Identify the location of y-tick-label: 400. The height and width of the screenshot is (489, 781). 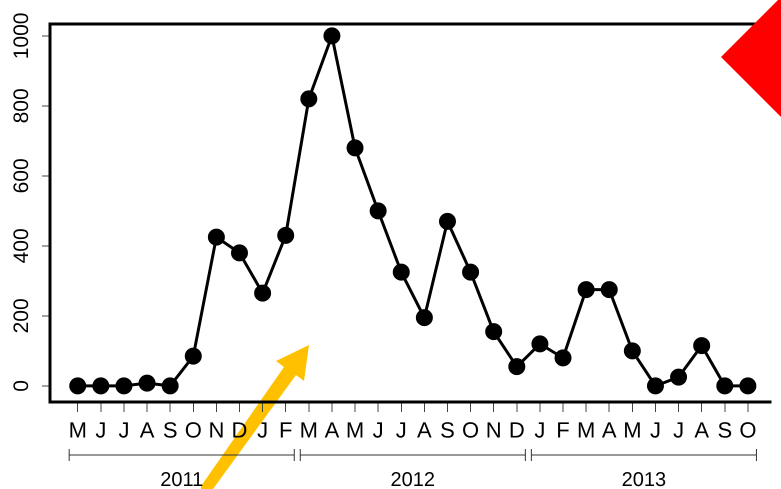
(21, 246).